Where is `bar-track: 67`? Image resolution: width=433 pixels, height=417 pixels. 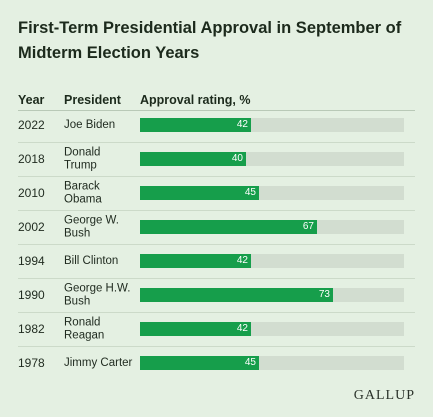
bar-track: 67 is located at coordinates (272, 227).